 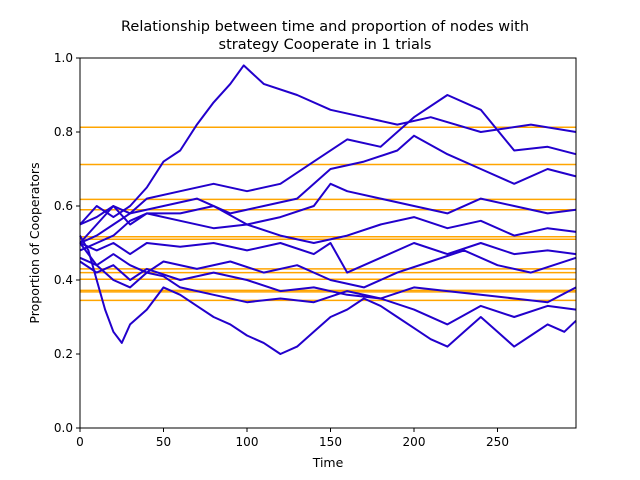 What do you see at coordinates (67, 243) in the screenshot?
I see `y-axis-ticks: 0.0 0.2 0.4 0.6 0.8 1.0` at bounding box center [67, 243].